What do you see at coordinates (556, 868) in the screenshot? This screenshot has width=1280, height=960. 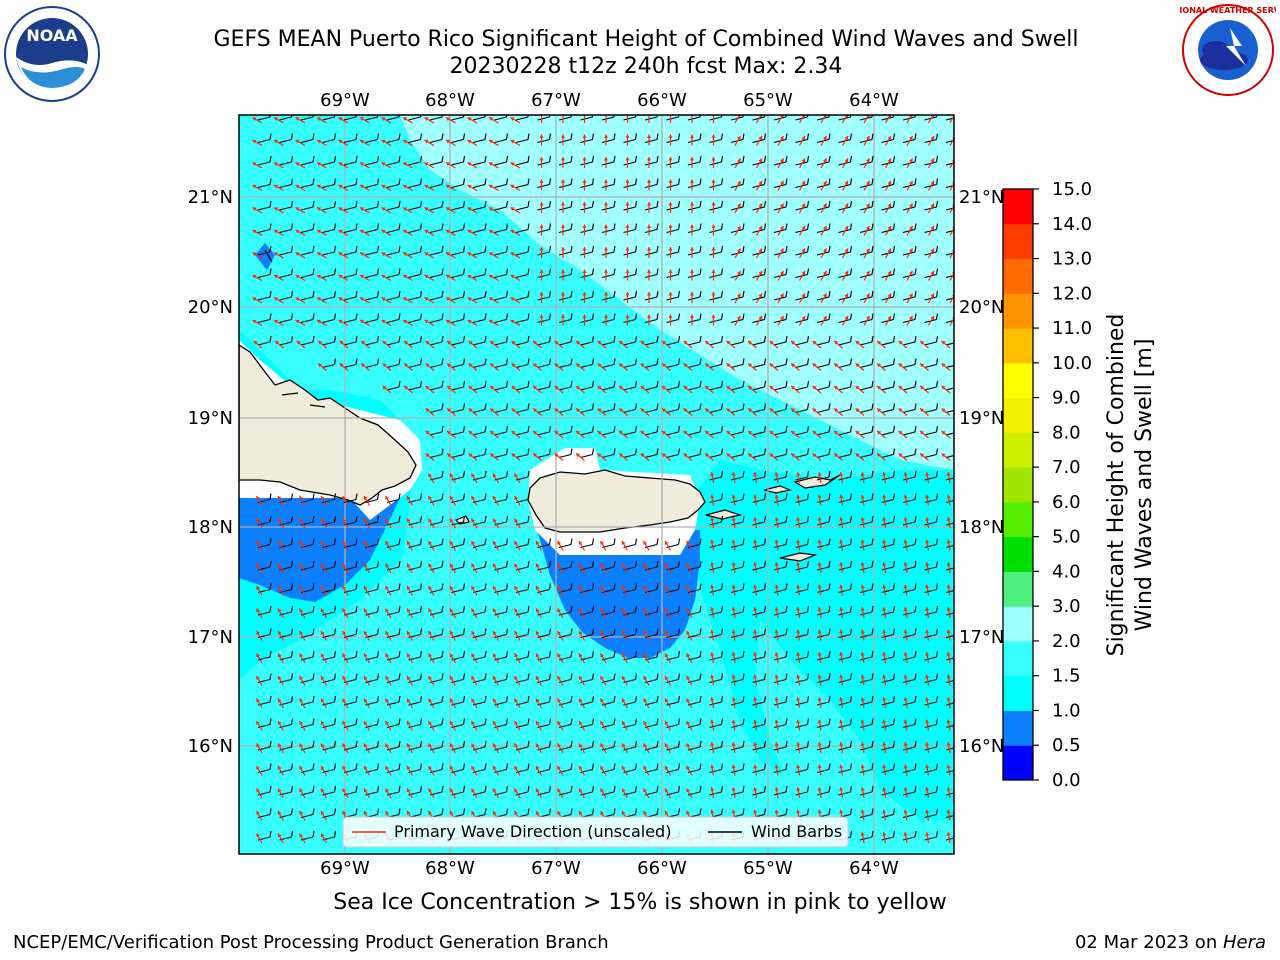 I see `lon-label-bottom: 67°W` at bounding box center [556, 868].